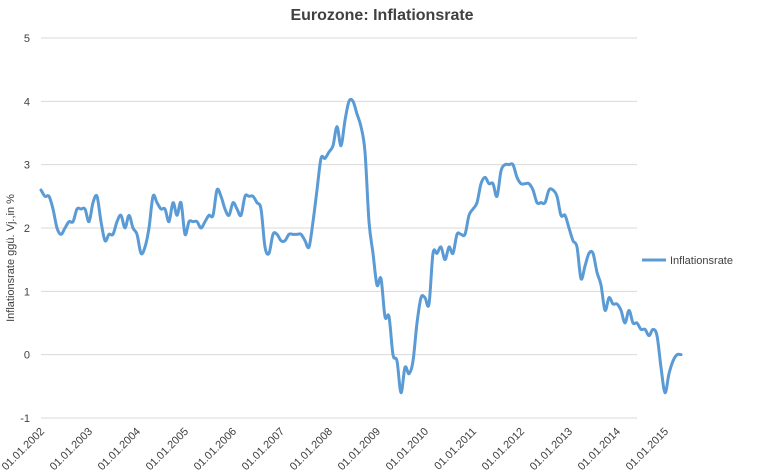 Image resolution: width=768 pixels, height=474 pixels. What do you see at coordinates (119, 449) in the screenshot?
I see `x-tick-label: 01.01.2004` at bounding box center [119, 449].